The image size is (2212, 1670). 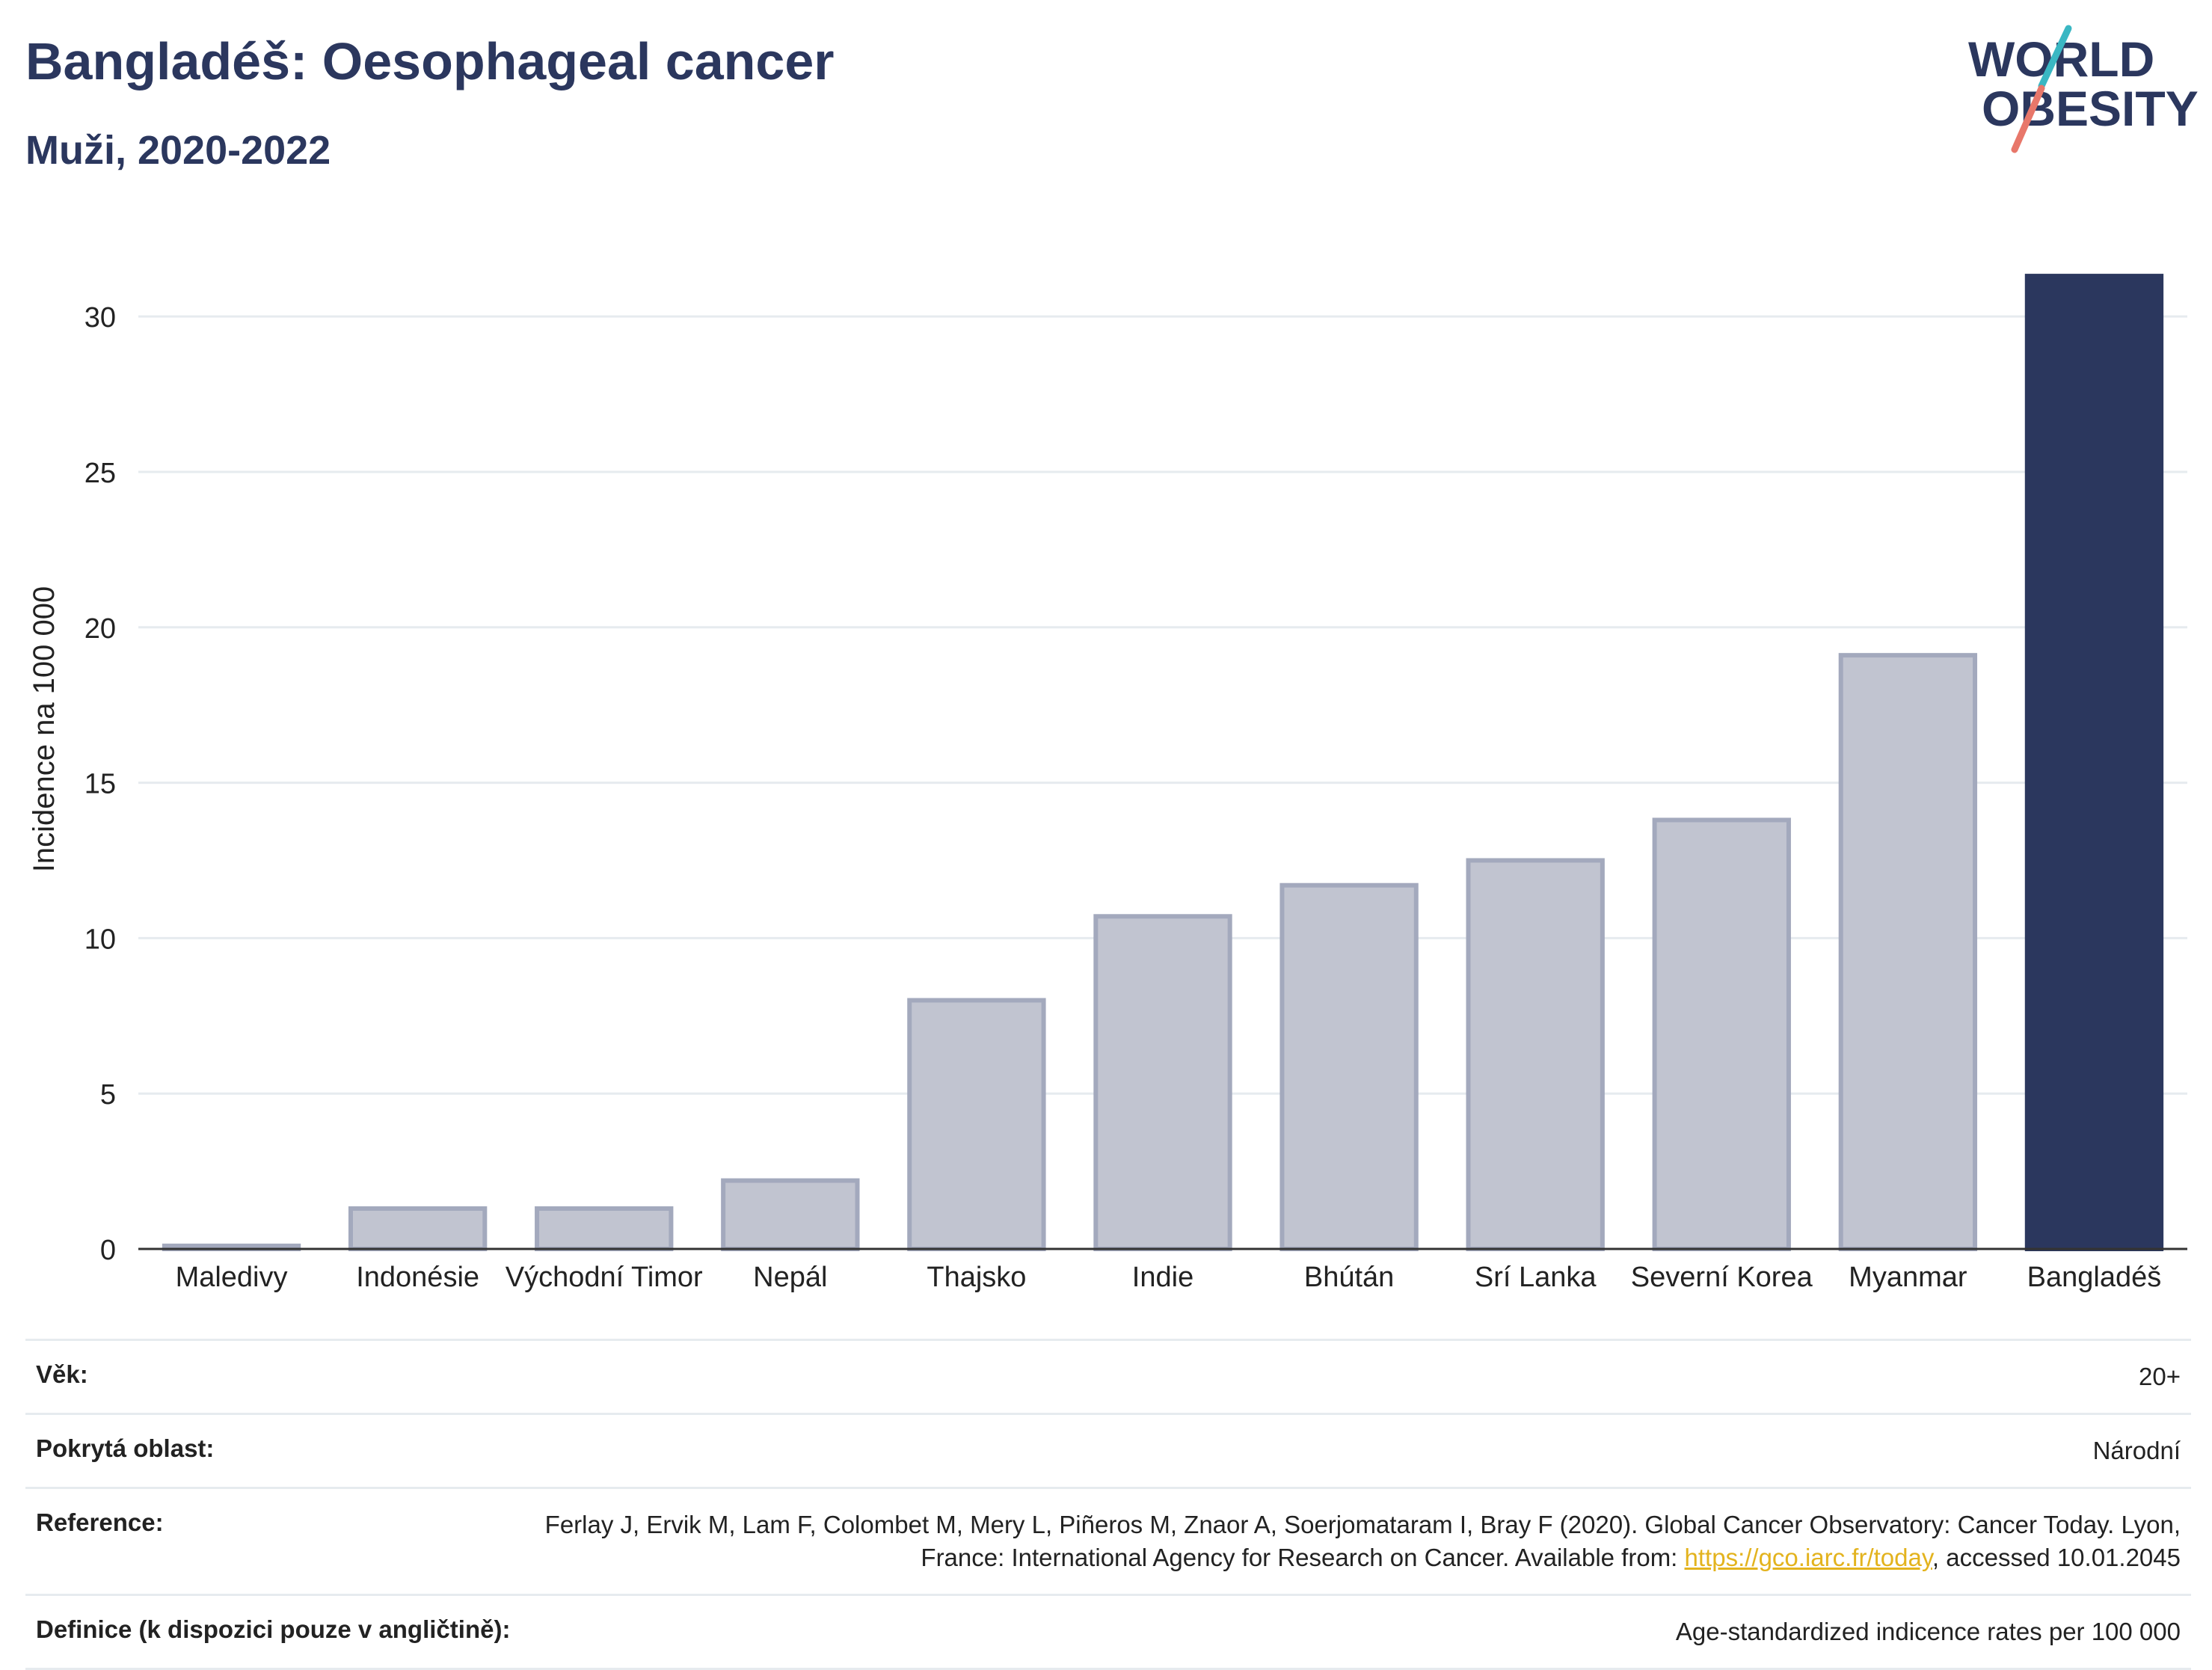 I want to click on x-tick-label: Thajsko, so click(x=976, y=1277).